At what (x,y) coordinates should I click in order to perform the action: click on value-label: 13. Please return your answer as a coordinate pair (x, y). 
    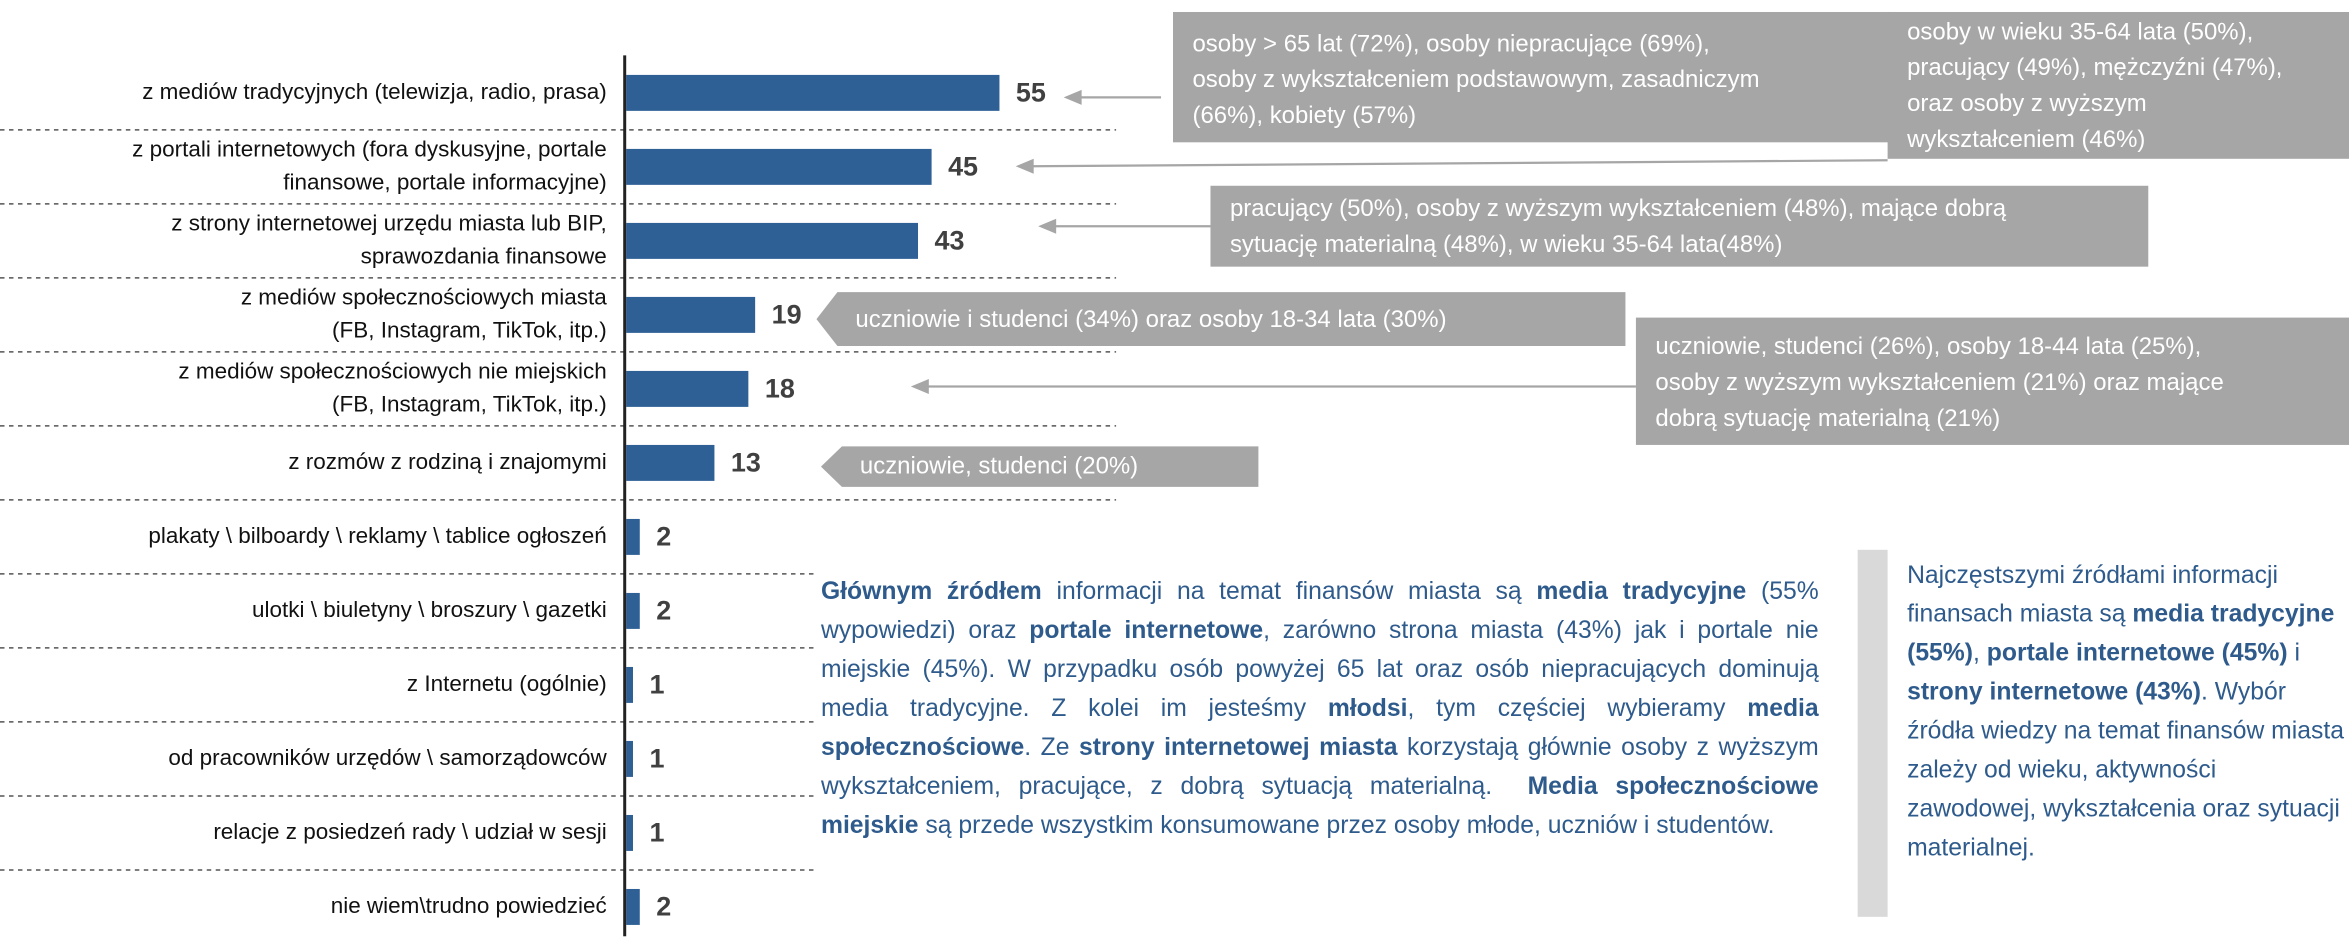
    Looking at the image, I should click on (746, 463).